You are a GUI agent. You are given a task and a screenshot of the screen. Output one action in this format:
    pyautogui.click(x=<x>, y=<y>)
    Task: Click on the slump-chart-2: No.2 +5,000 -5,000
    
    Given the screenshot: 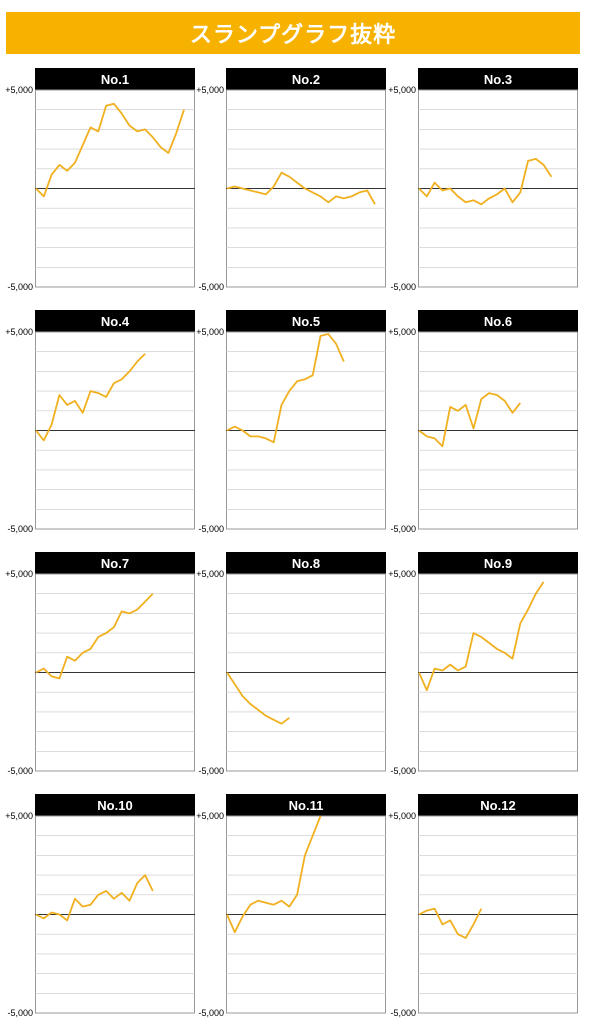 What is the action you would take?
    pyautogui.click(x=292, y=180)
    